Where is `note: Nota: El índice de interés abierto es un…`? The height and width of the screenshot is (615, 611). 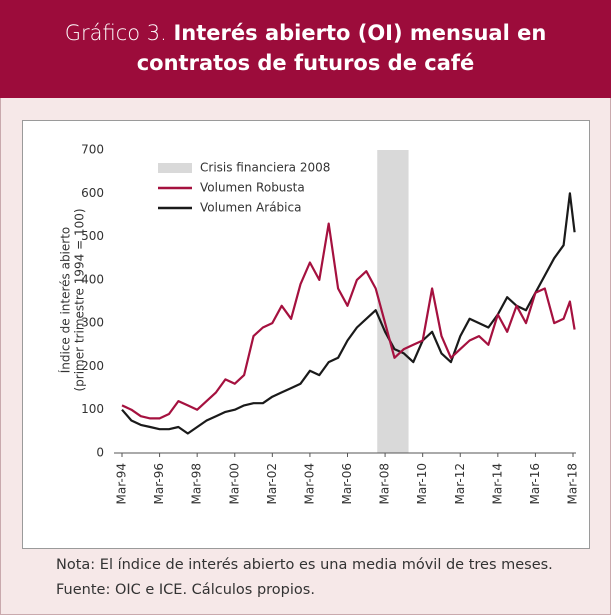
note: Nota: El índice de interés abierto es un… is located at coordinates (304, 565).